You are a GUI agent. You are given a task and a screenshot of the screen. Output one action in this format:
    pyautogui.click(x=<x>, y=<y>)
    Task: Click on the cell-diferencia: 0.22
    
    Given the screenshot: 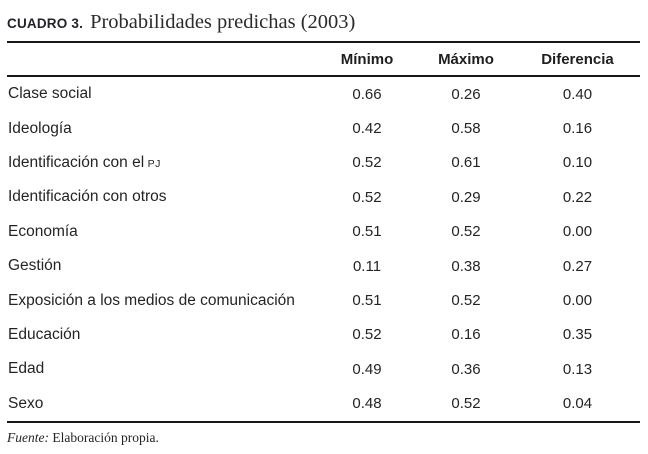 What is the action you would take?
    pyautogui.click(x=577, y=197)
    